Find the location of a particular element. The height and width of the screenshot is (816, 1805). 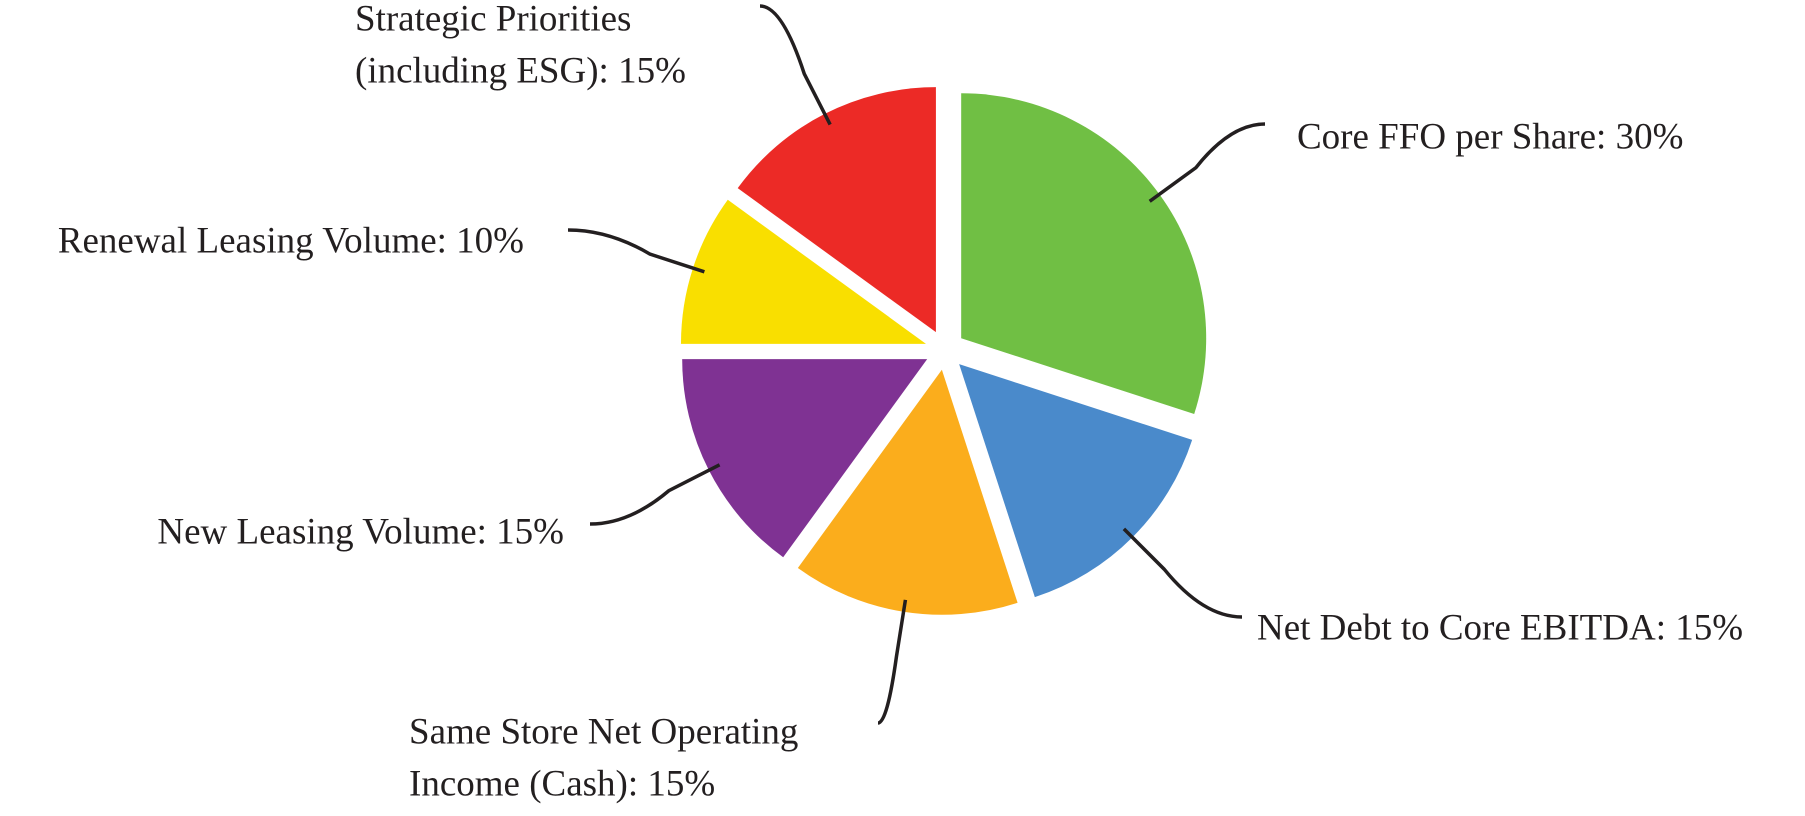

slice-label: (including ESG): 15% is located at coordinates (520, 70).